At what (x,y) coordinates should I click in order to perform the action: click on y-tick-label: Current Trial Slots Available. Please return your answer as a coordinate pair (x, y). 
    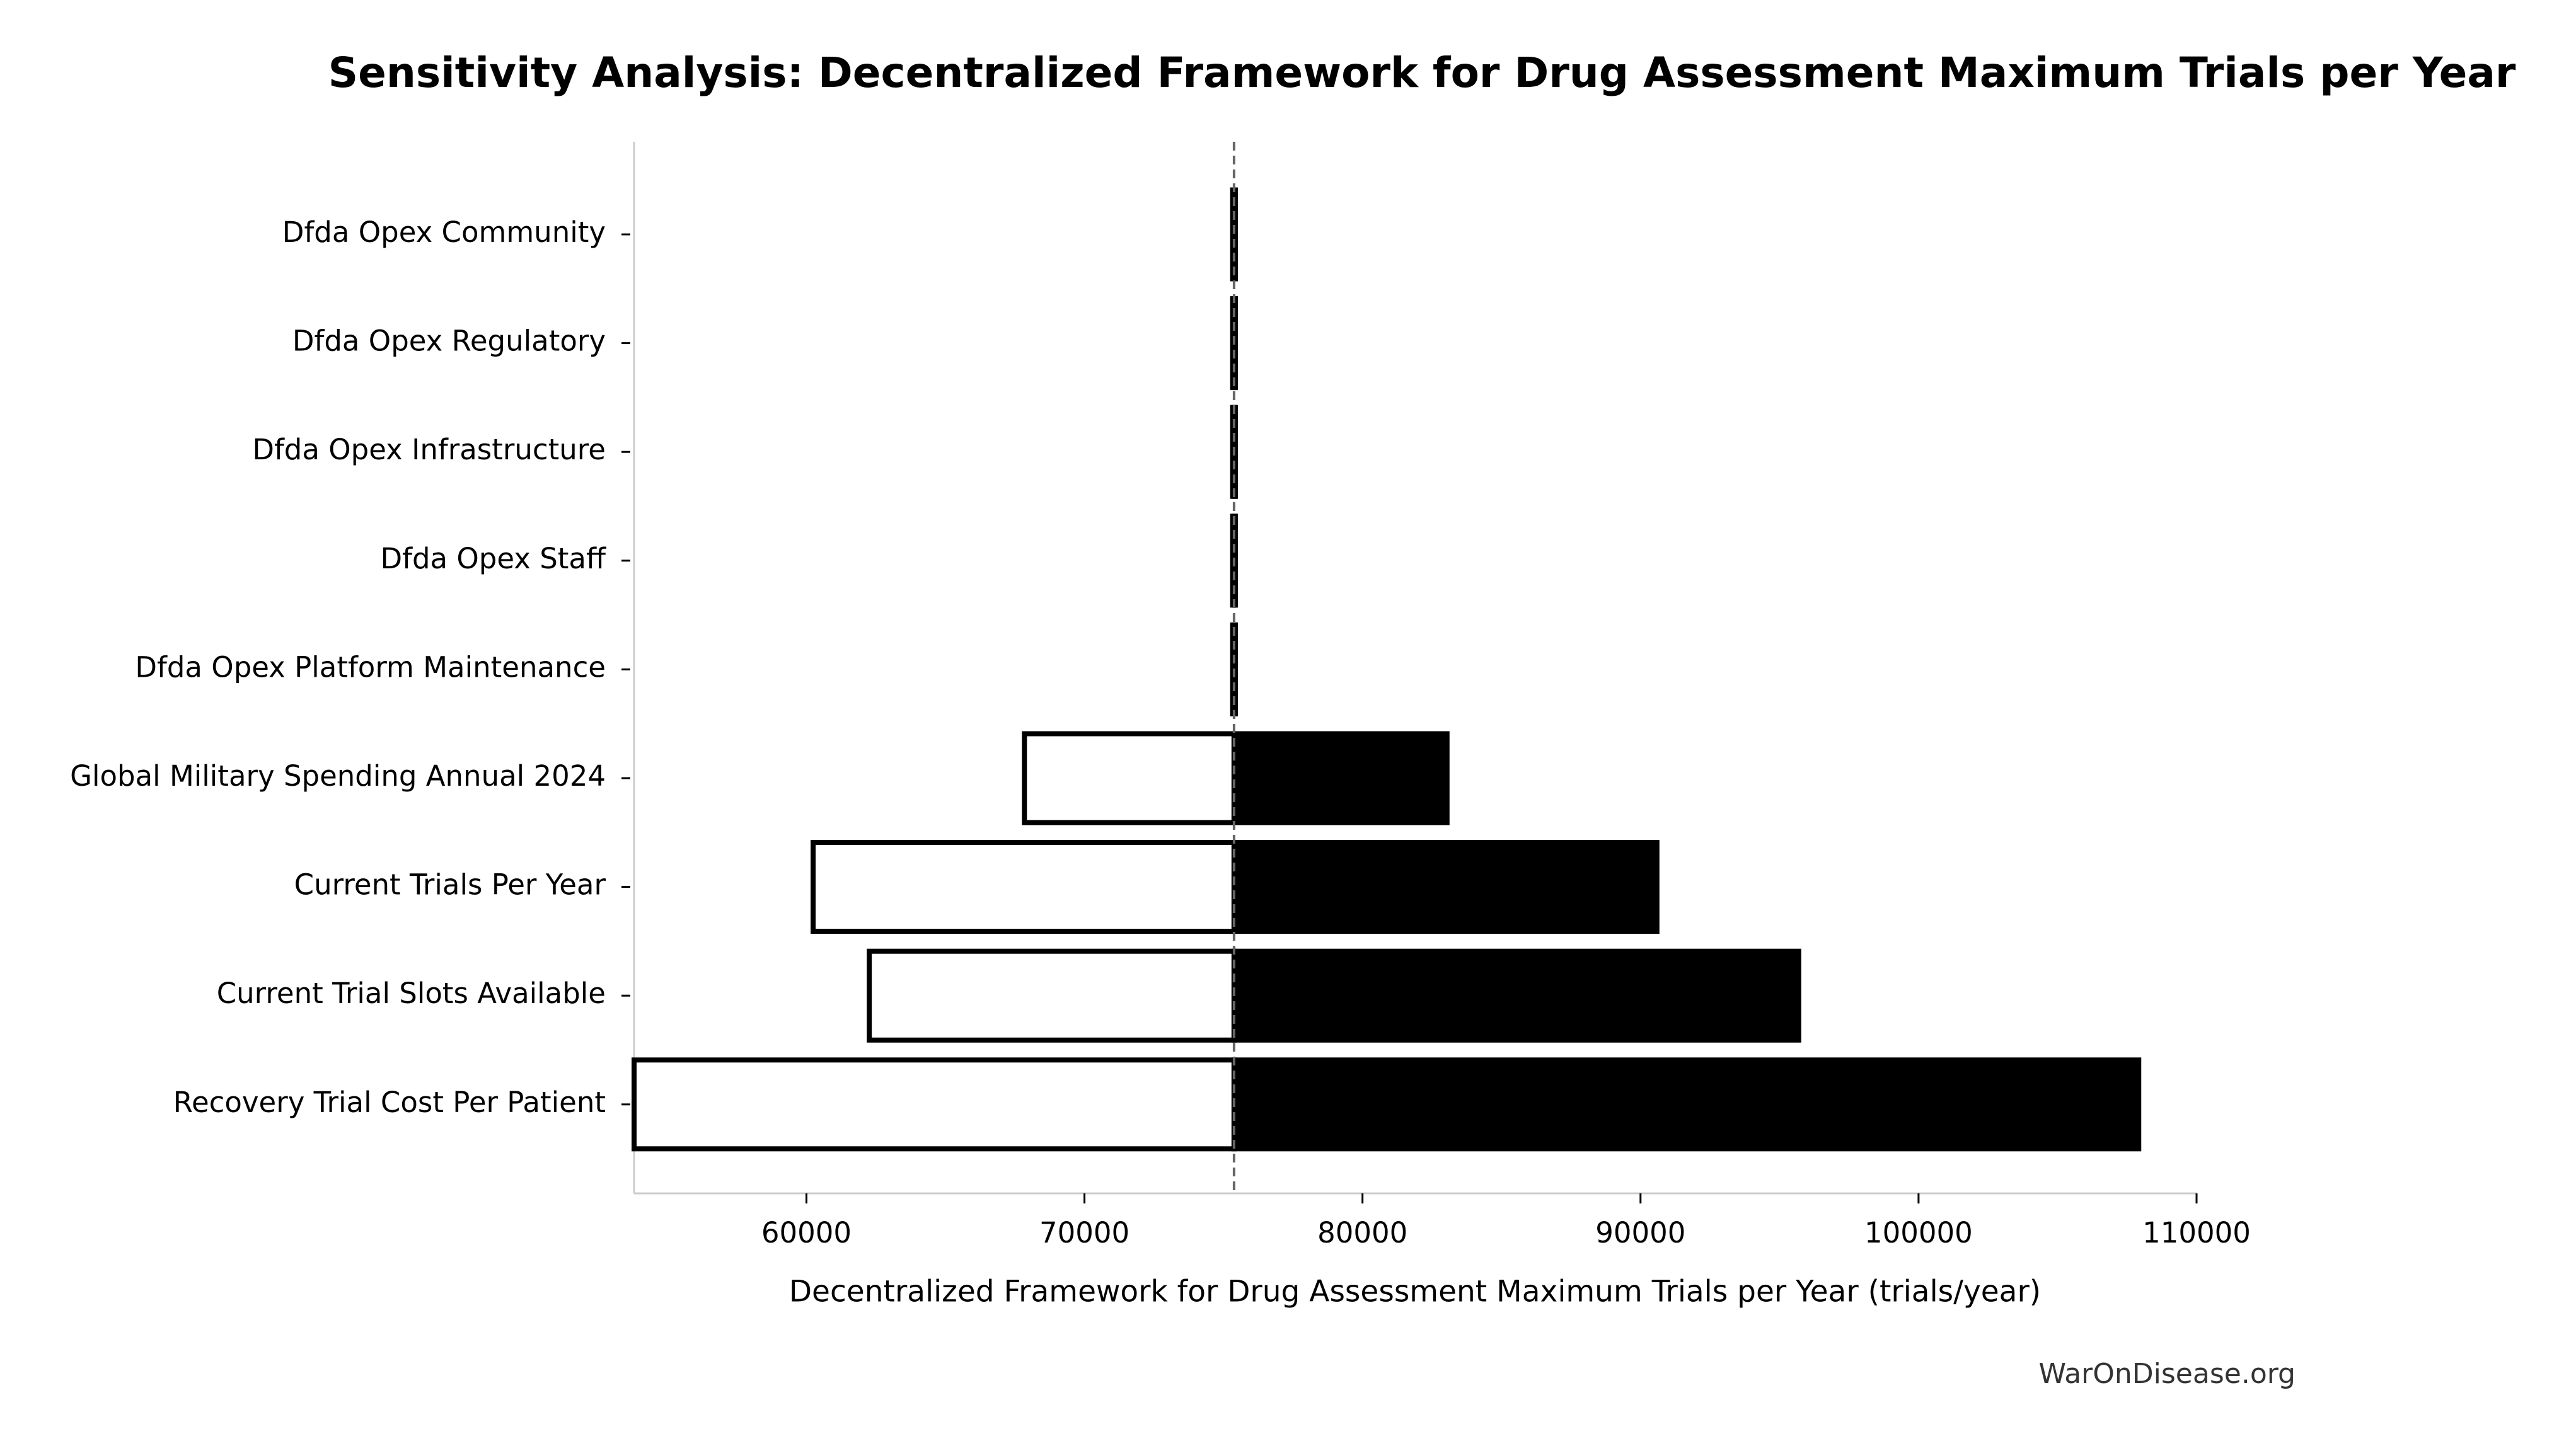
    Looking at the image, I should click on (411, 993).